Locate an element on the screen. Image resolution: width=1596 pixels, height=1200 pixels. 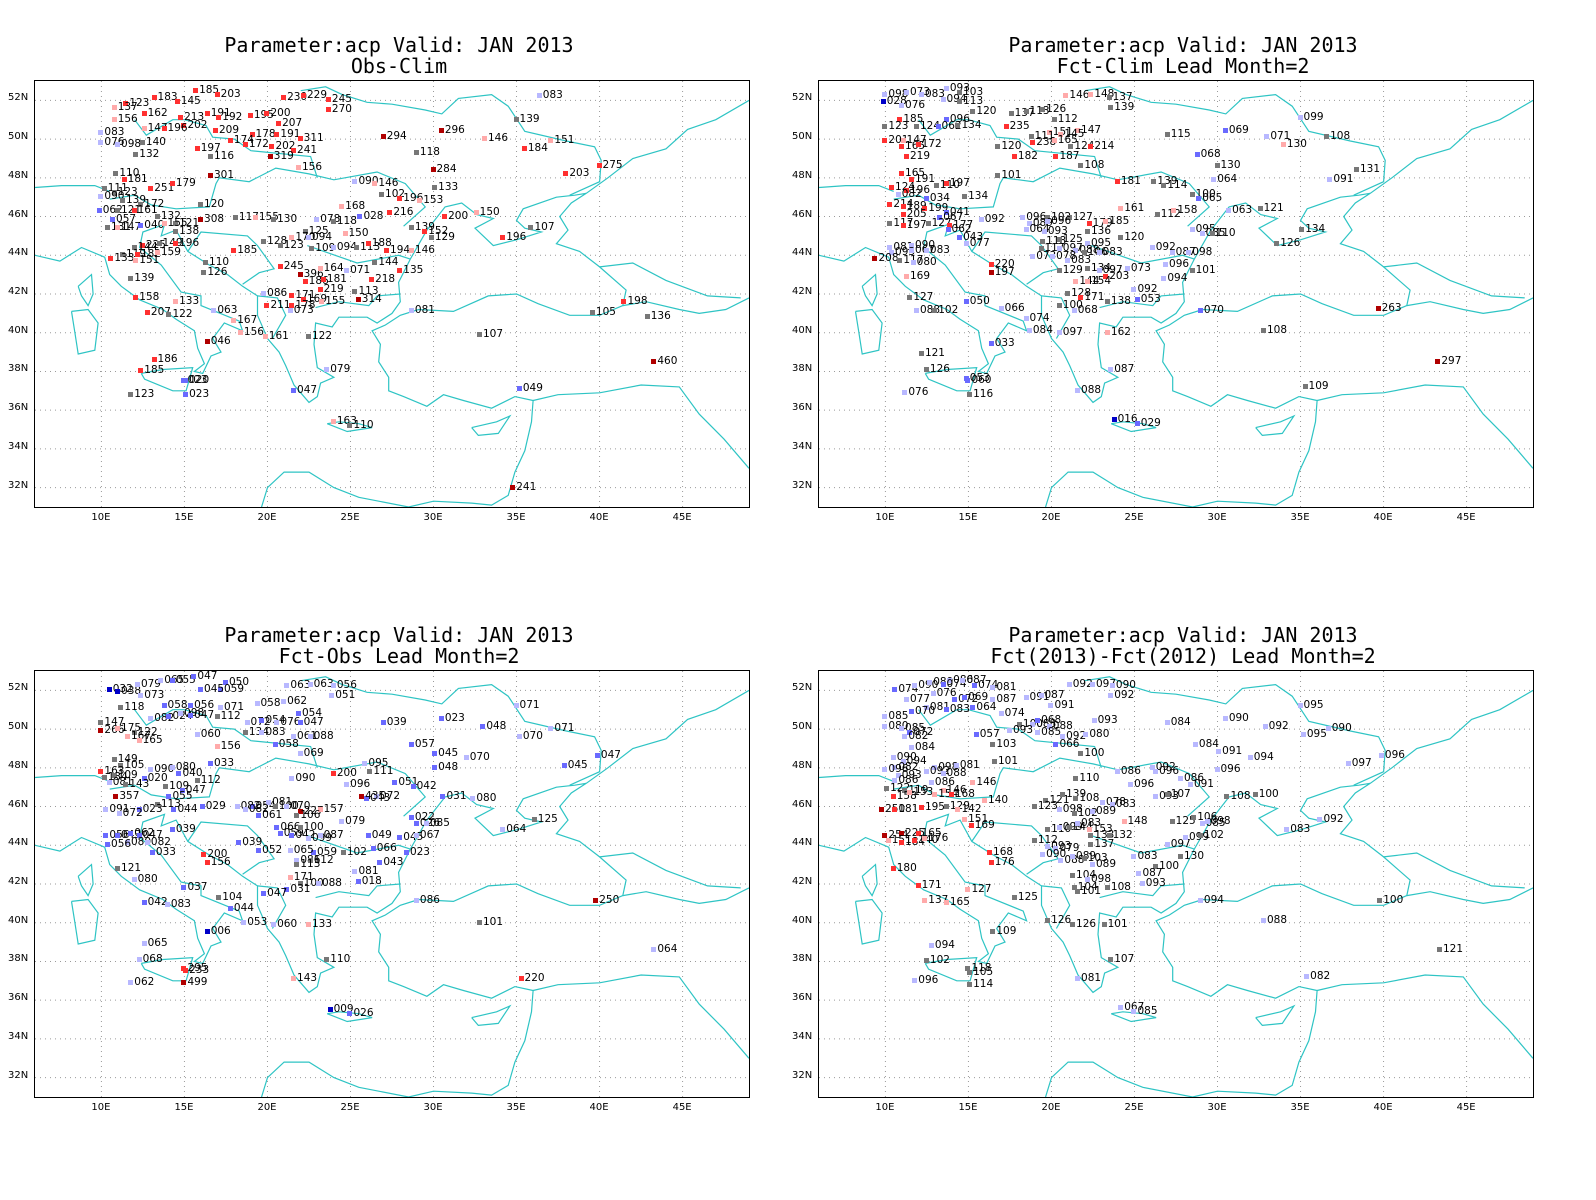
station-marker: 113 is located at coordinates (970, 101).